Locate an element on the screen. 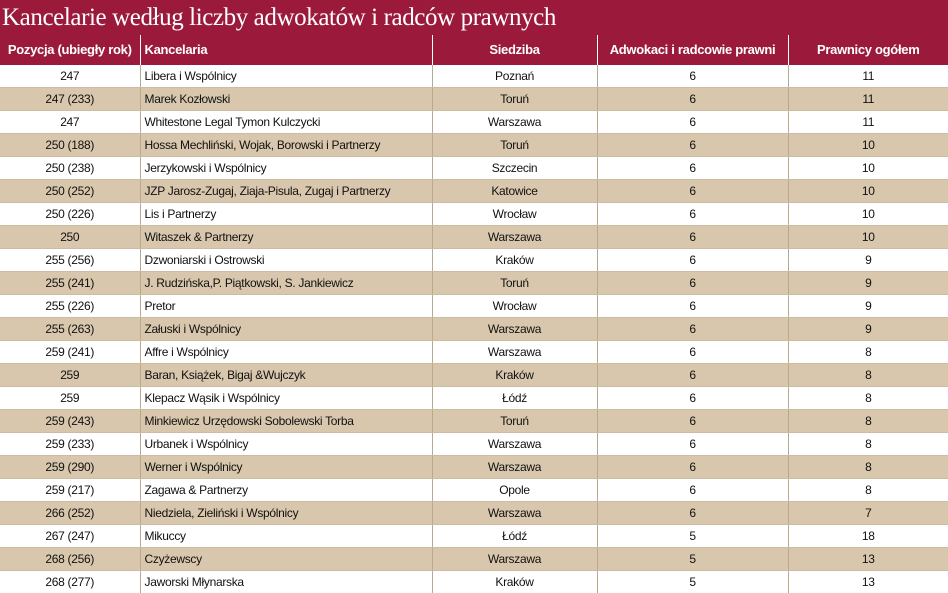 This screenshot has width=948, height=593. table-cell: Whitestone Legal Tymon Kulczycki is located at coordinates (285, 122).